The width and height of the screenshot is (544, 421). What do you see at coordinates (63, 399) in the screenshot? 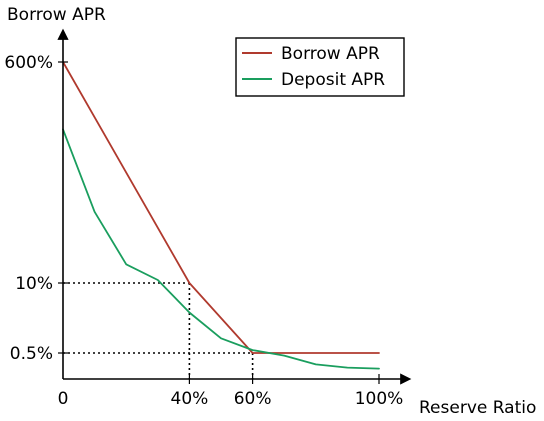
I see `x-tick-label: 0` at bounding box center [63, 399].